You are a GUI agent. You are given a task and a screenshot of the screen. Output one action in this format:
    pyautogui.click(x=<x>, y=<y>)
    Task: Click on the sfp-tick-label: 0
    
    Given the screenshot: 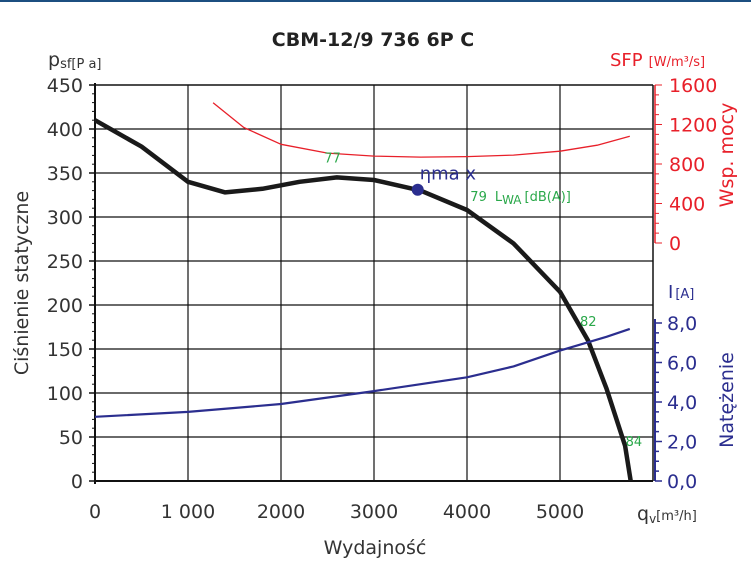 What is the action you would take?
    pyautogui.click(x=675, y=244)
    